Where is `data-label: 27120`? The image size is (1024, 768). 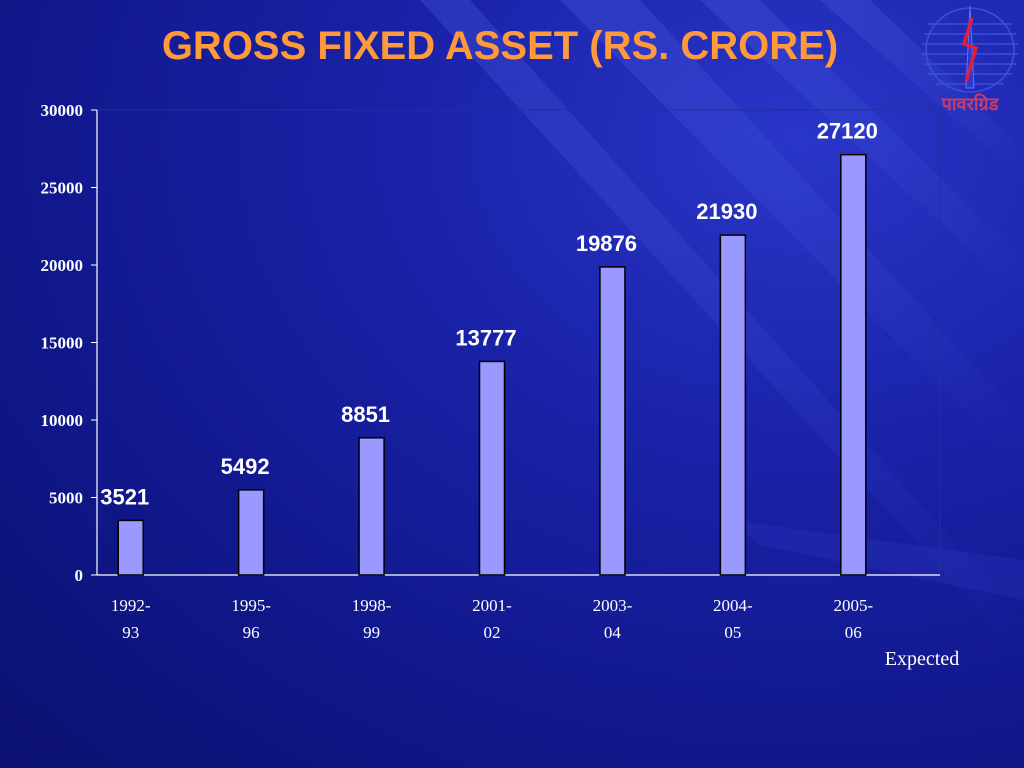
data-label: 27120 is located at coordinates (847, 131).